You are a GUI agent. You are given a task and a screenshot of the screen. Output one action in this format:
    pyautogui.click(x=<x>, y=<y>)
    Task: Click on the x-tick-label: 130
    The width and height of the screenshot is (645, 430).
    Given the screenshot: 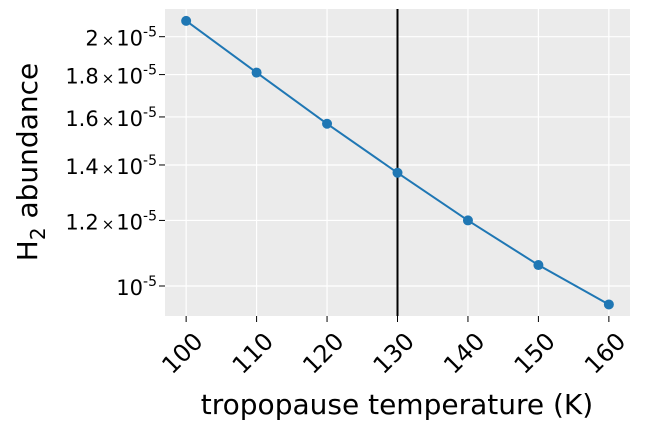 What is the action you would take?
    pyautogui.click(x=394, y=353)
    